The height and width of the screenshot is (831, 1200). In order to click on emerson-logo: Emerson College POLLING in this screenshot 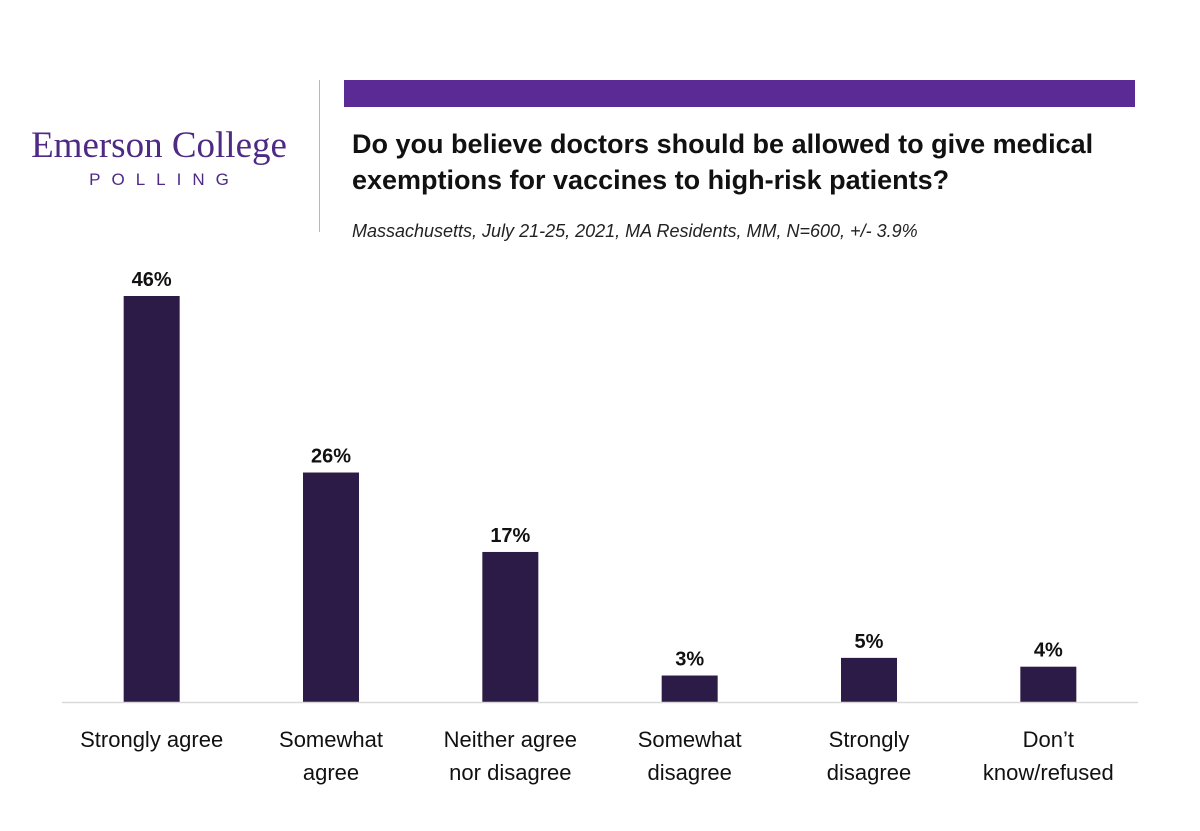, I will do `click(159, 158)`.